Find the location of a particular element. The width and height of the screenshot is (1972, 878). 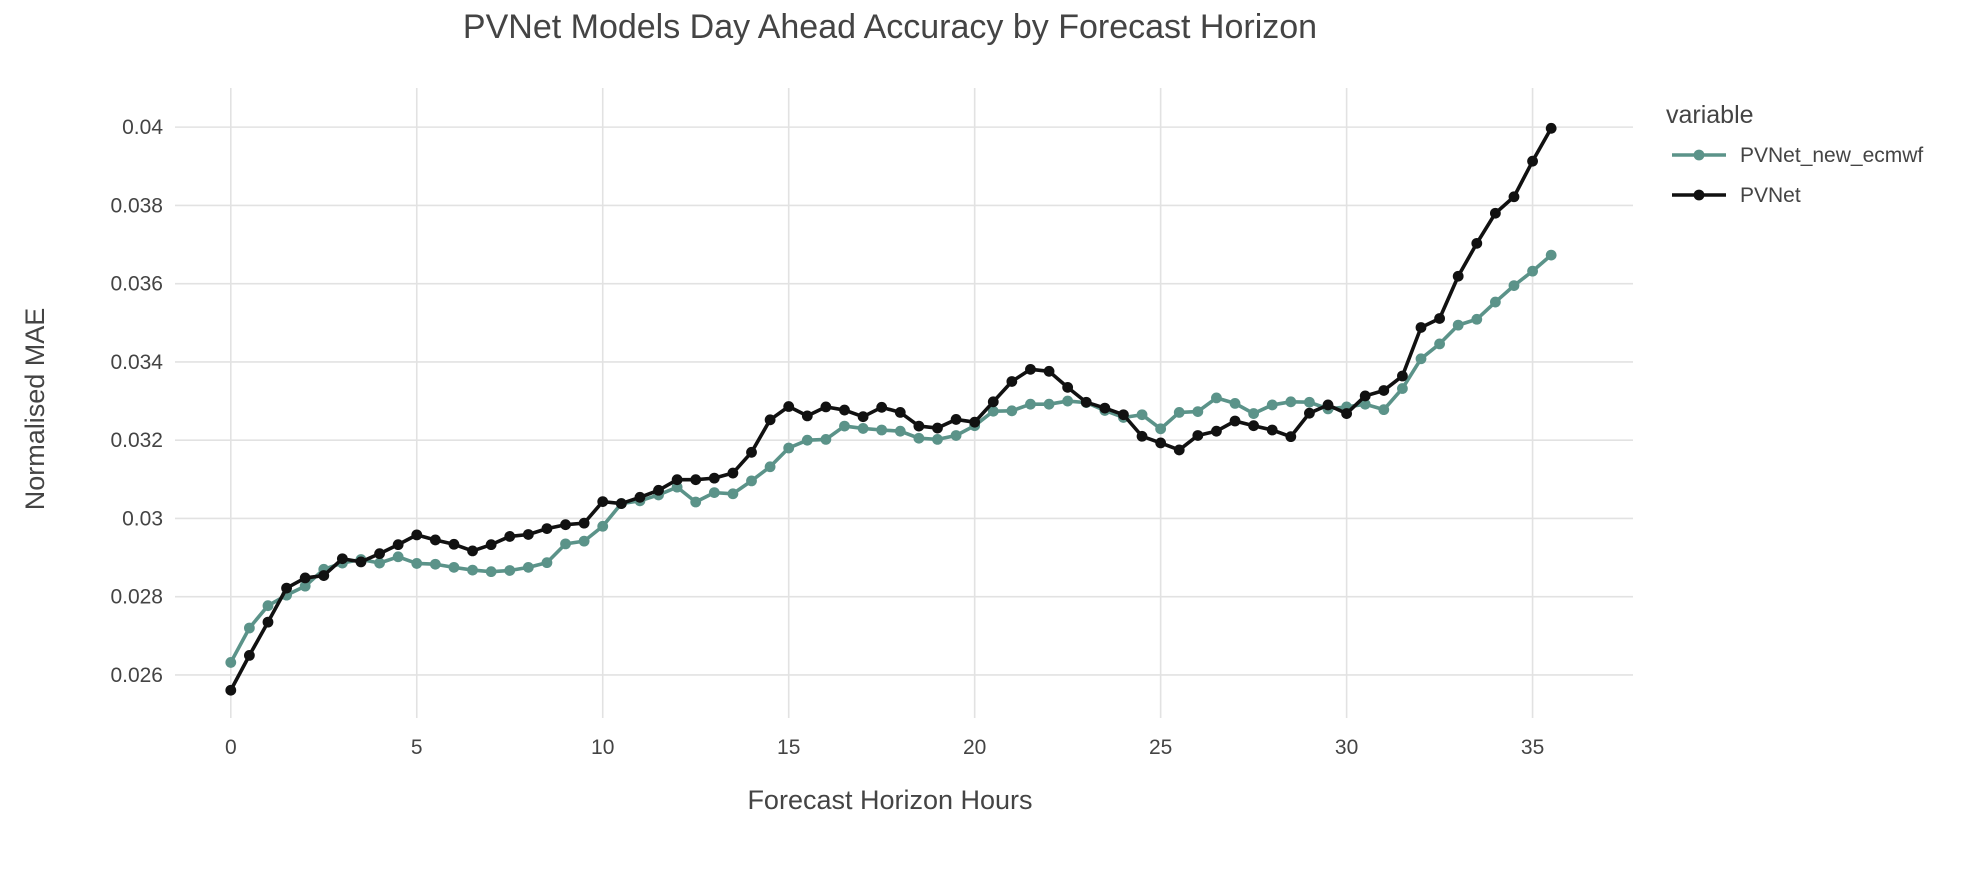

legend-title: variable is located at coordinates (1710, 115).